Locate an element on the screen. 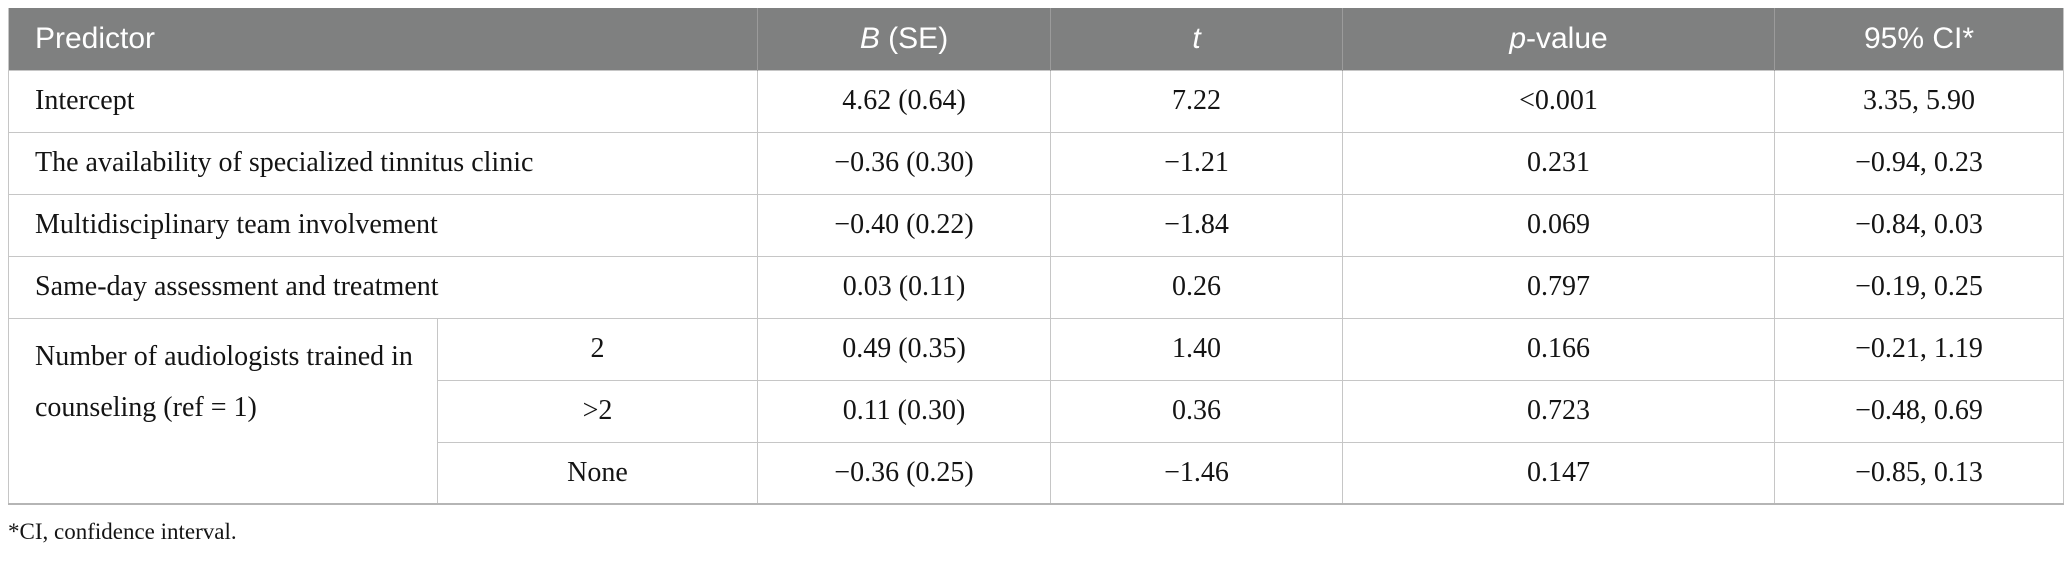 This screenshot has height=561, width=2067. cell-b-se: 0.11 (0.30) is located at coordinates (904, 411).